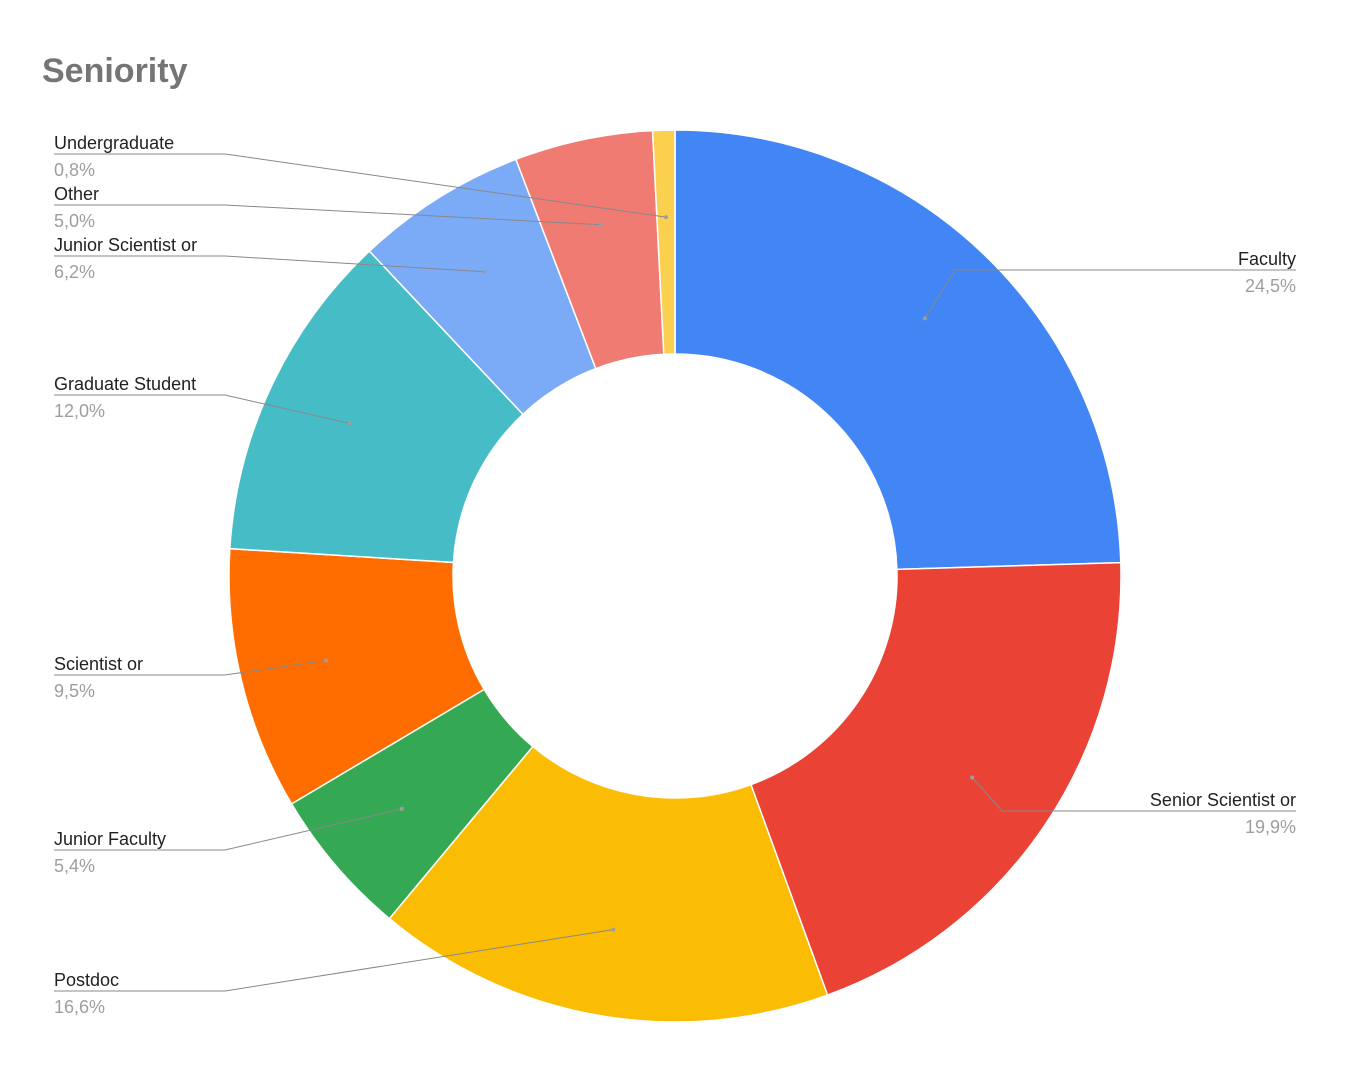  I want to click on slice-label-undergraduate: Undergraduate, so click(114, 143).